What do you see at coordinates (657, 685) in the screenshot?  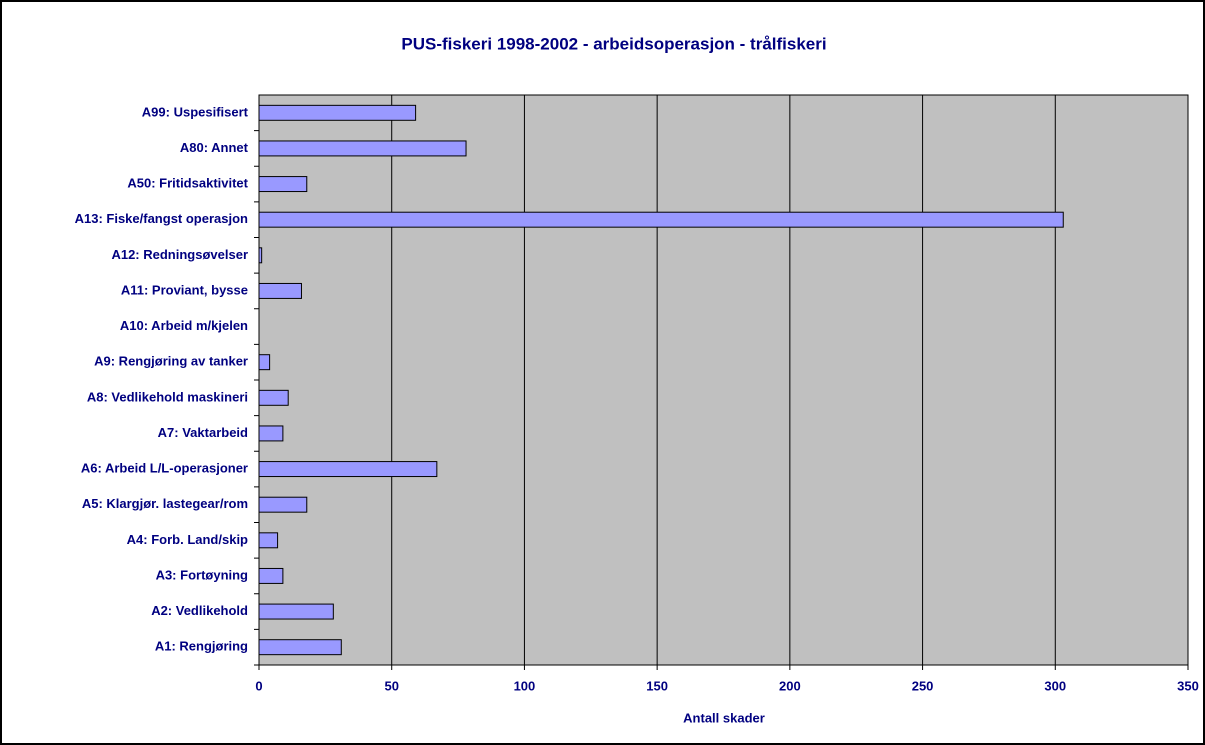 I see `x-tick-label: 150` at bounding box center [657, 685].